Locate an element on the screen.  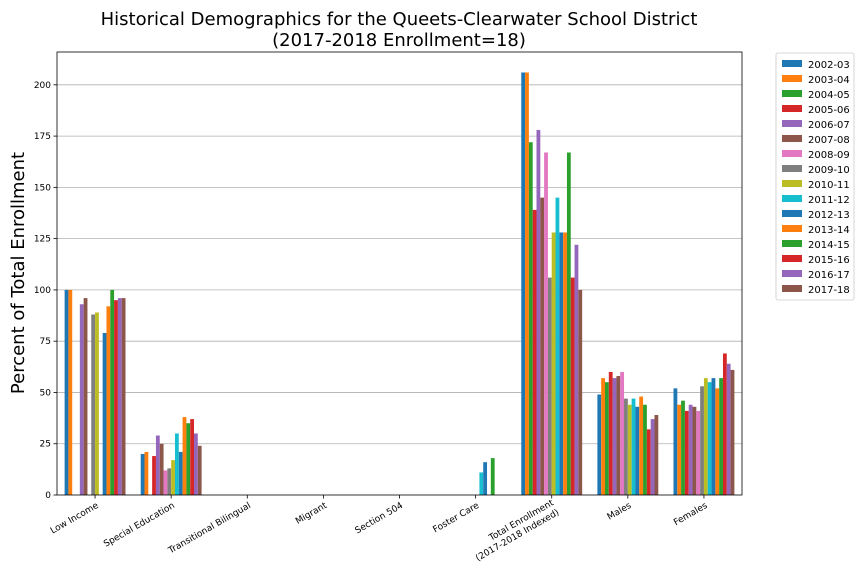
legend-label: 2006-07 is located at coordinates (829, 125).